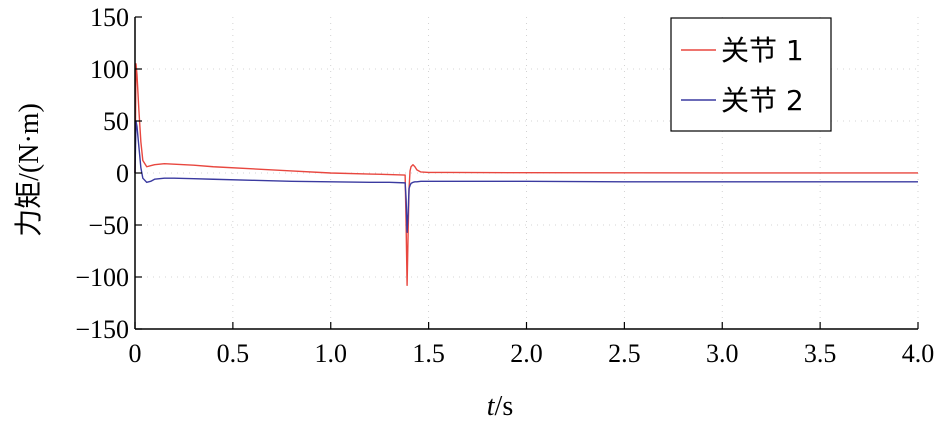  Describe the element at coordinates (233, 353) in the screenshot. I see `x-tick-label: 0.5` at that location.